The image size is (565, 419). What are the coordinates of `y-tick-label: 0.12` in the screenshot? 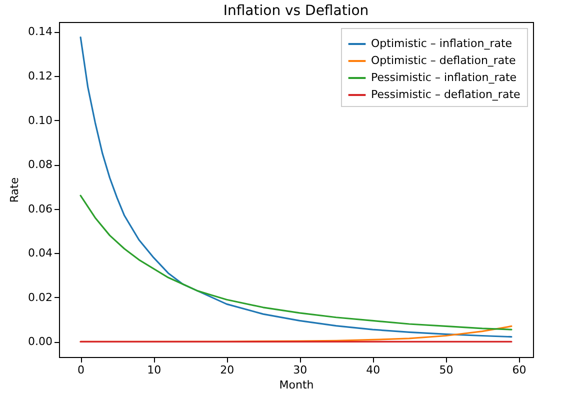 It's located at (40, 76).